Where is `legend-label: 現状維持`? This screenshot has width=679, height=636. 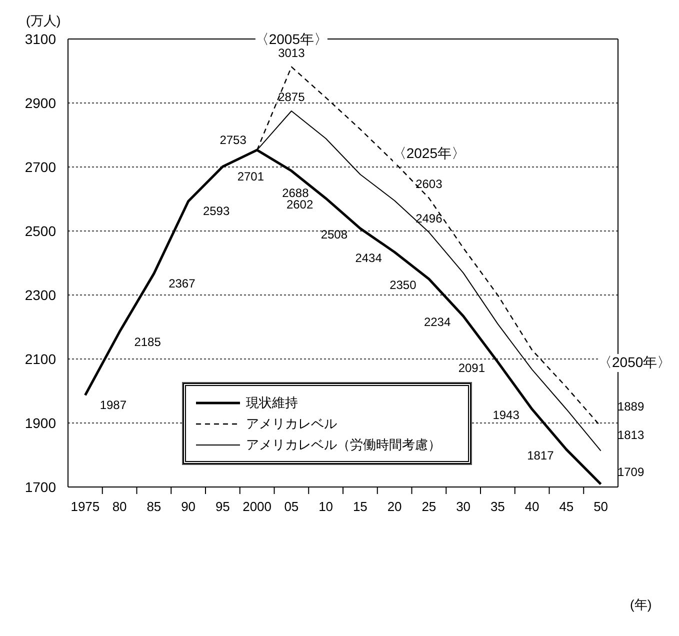 legend-label: 現状維持 is located at coordinates (272, 403).